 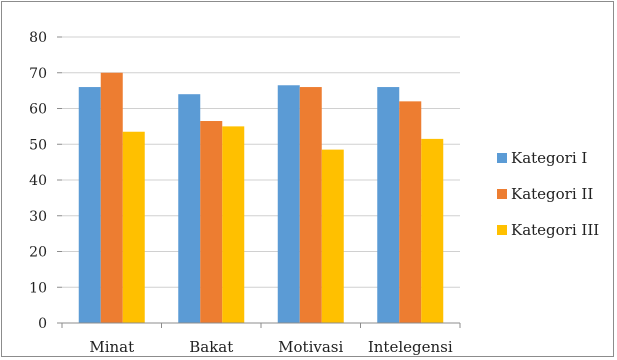 What do you see at coordinates (42, 324) in the screenshot?
I see `y-tick-label: 0` at bounding box center [42, 324].